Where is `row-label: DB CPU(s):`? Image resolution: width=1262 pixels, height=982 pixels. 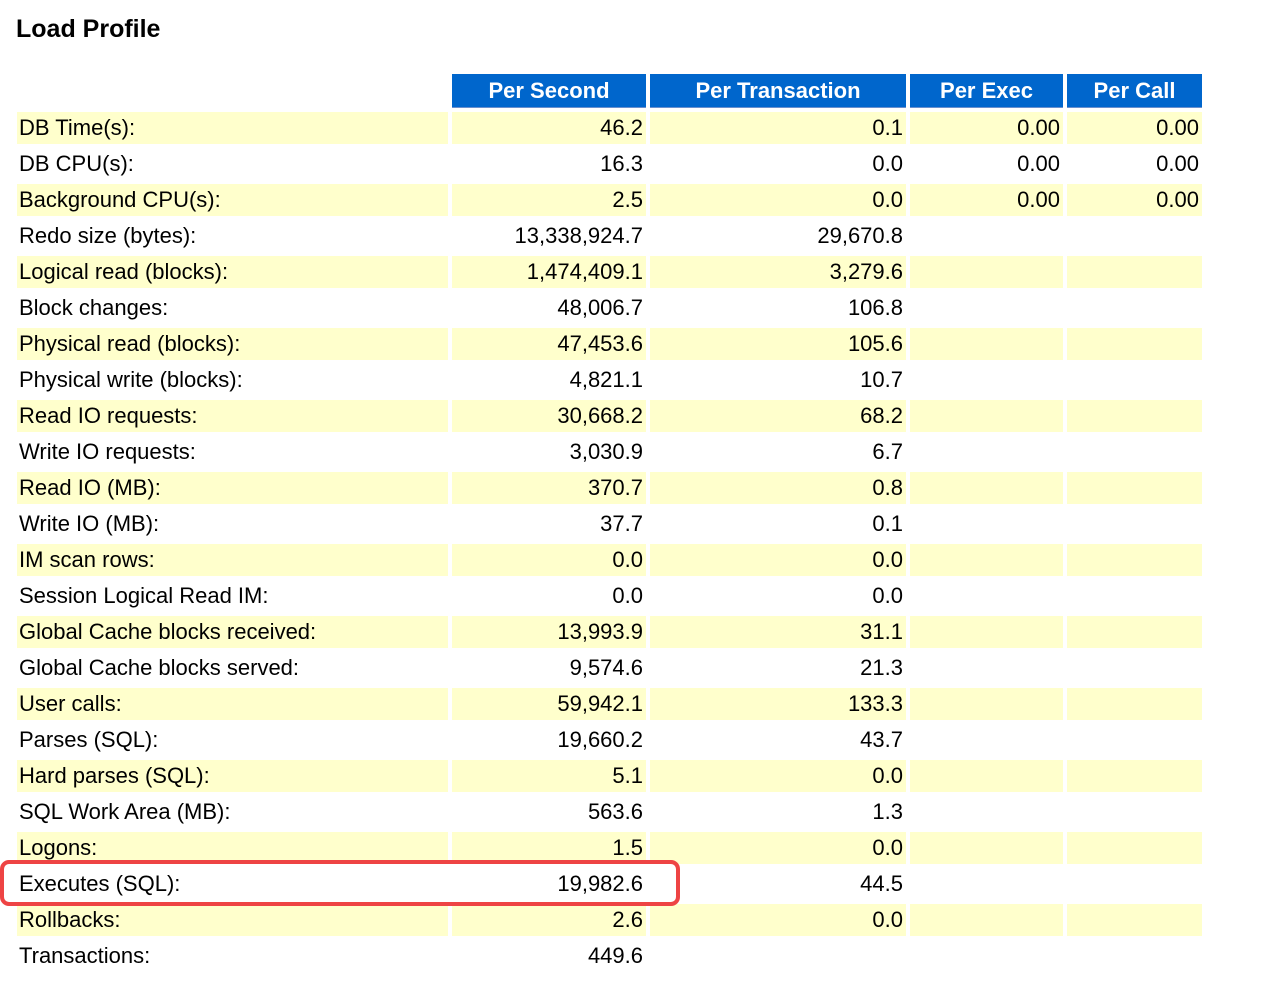
row-label: DB CPU(s): is located at coordinates (232, 164).